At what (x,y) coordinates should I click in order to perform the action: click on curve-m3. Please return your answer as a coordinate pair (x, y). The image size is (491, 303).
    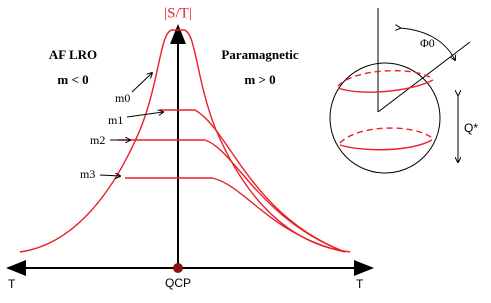
    Looking at the image, I should click on (235, 215).